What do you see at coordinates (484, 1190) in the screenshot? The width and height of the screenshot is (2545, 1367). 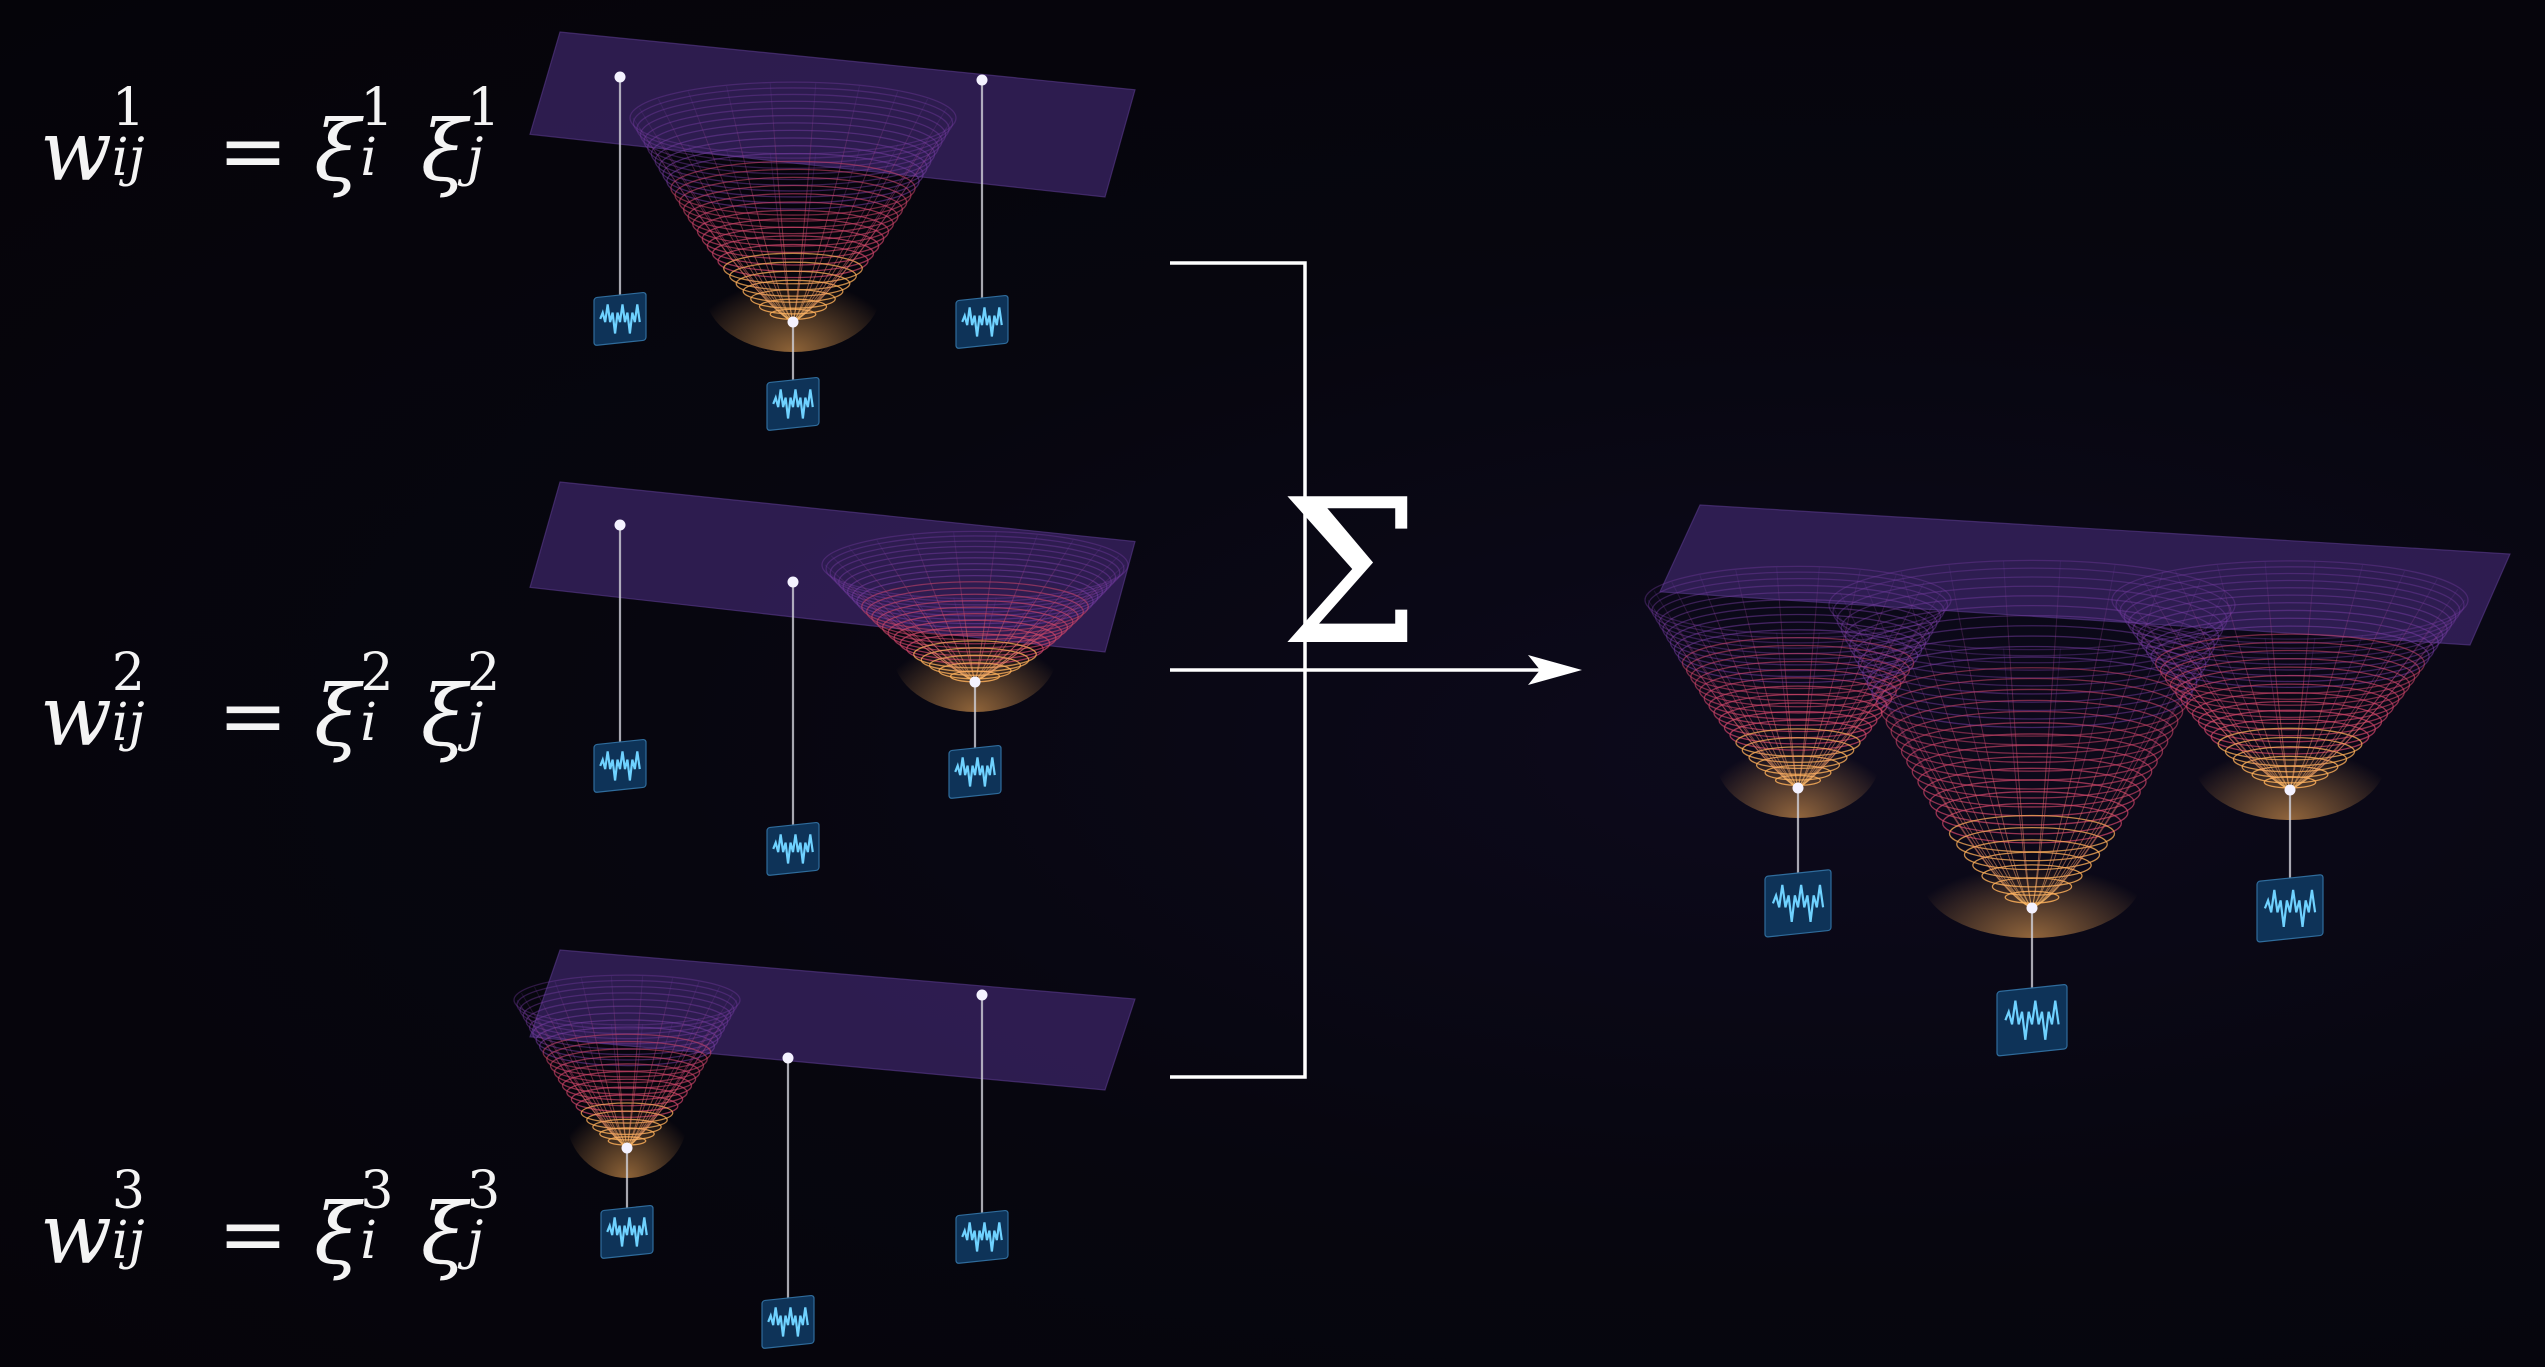 I see `xi-j-superscript: 3` at bounding box center [484, 1190].